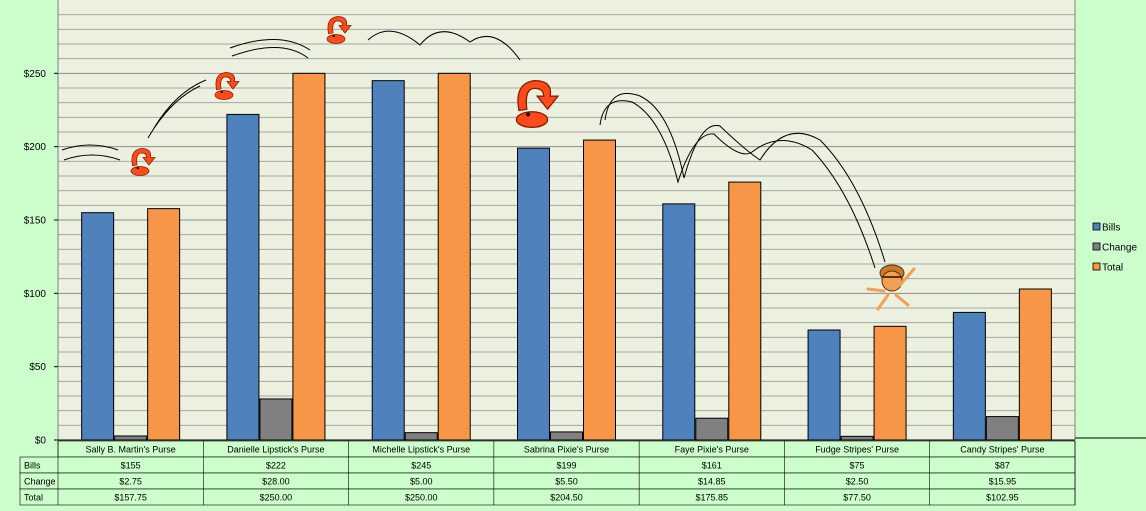 The height and width of the screenshot is (511, 1146). Describe the element at coordinates (421, 482) in the screenshot. I see `table-cell-change: $5.00` at that location.